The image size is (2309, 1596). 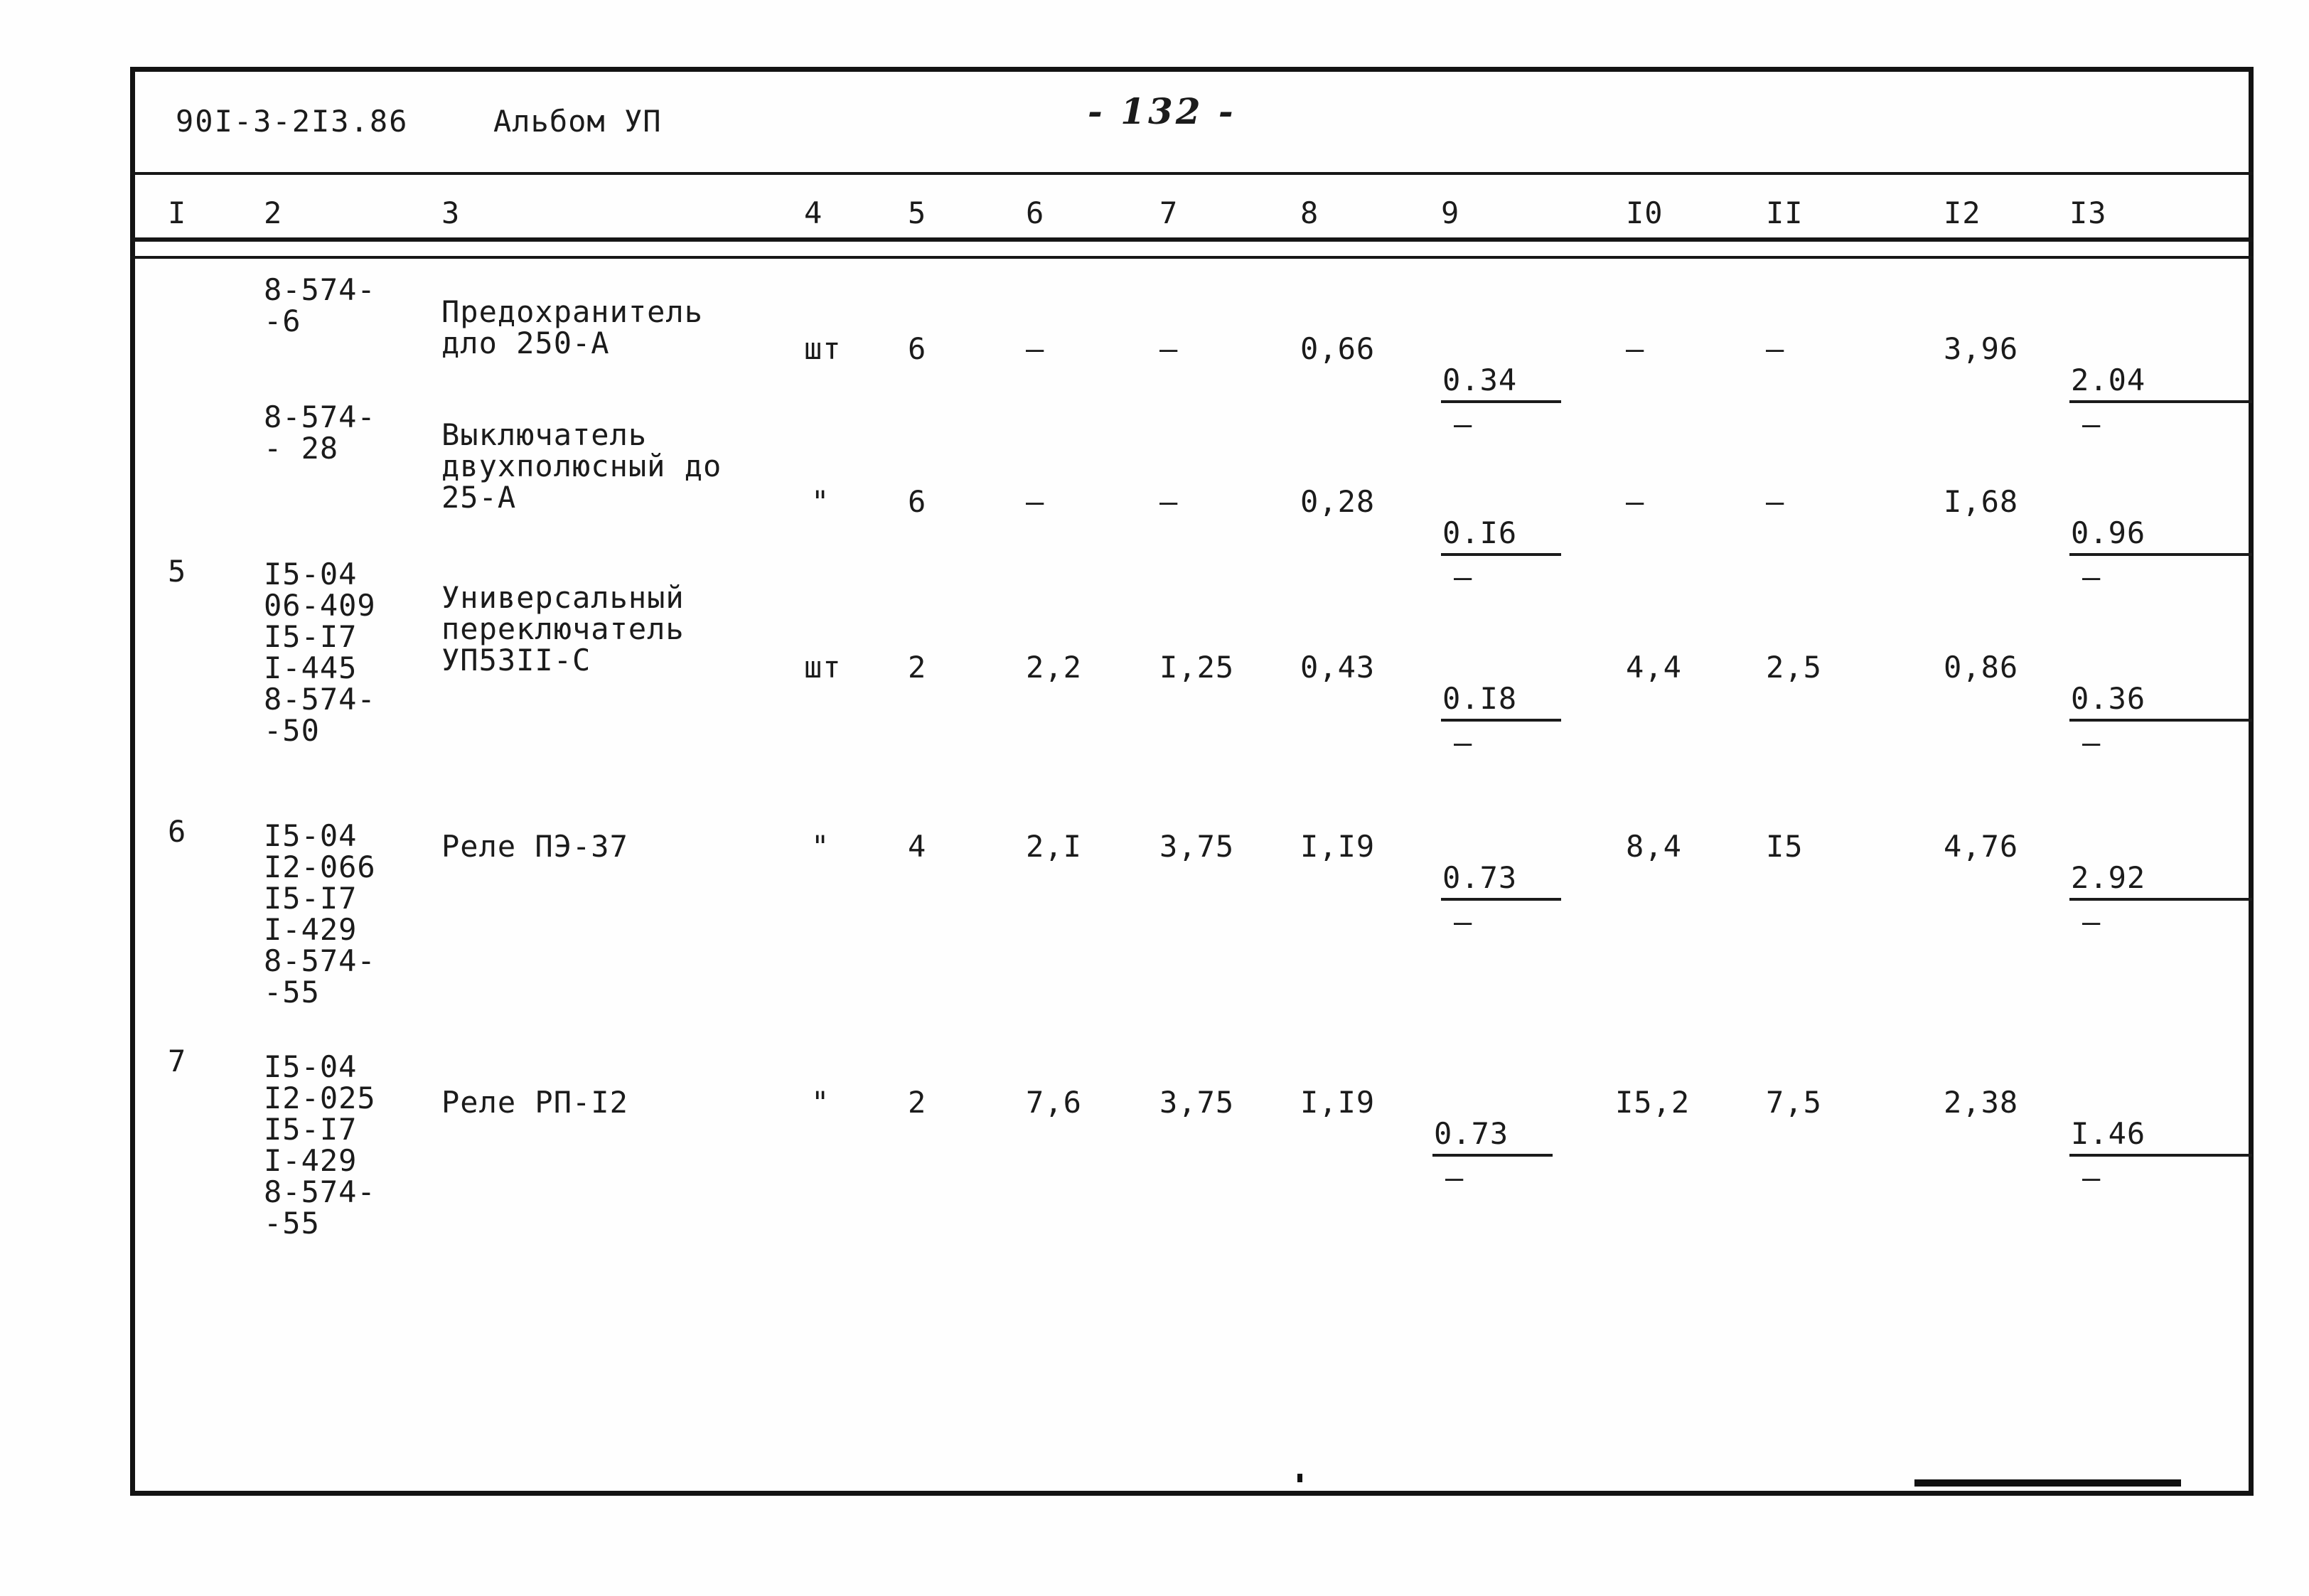 I want to click on row-7-col7: 3,75, so click(x=1197, y=1102).